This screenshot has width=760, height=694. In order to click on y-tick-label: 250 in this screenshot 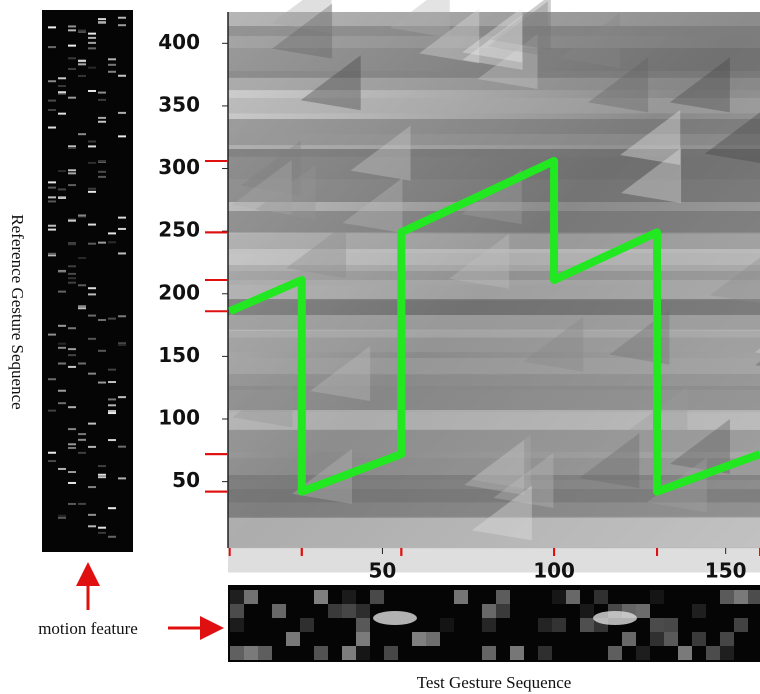, I will do `click(179, 230)`.